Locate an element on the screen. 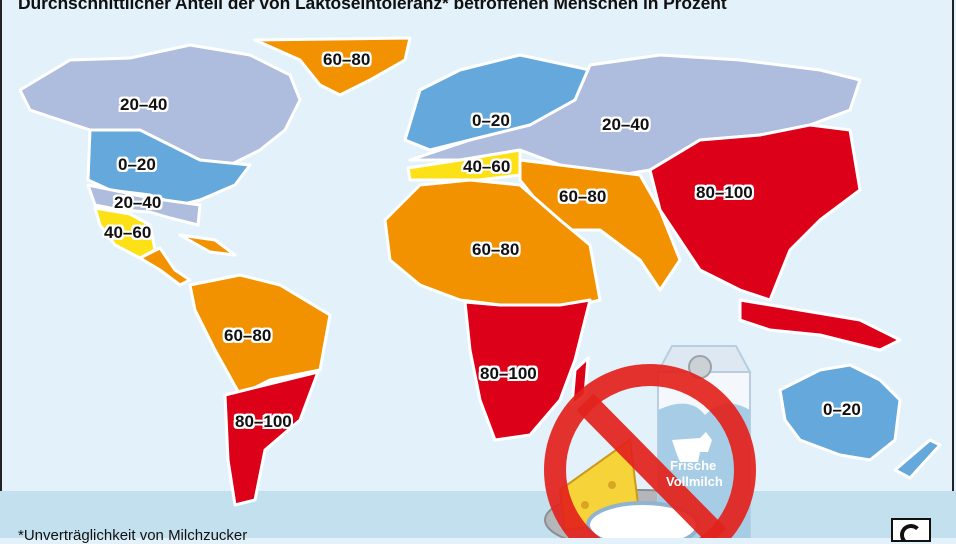 This screenshot has width=956, height=544. region-canada-north is located at coordinates (160, 110).